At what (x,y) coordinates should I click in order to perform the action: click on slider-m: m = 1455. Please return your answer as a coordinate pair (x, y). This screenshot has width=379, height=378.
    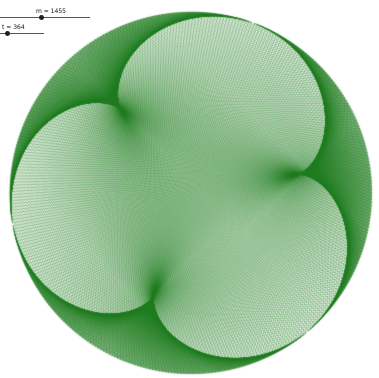
    Looking at the image, I should click on (45, 14).